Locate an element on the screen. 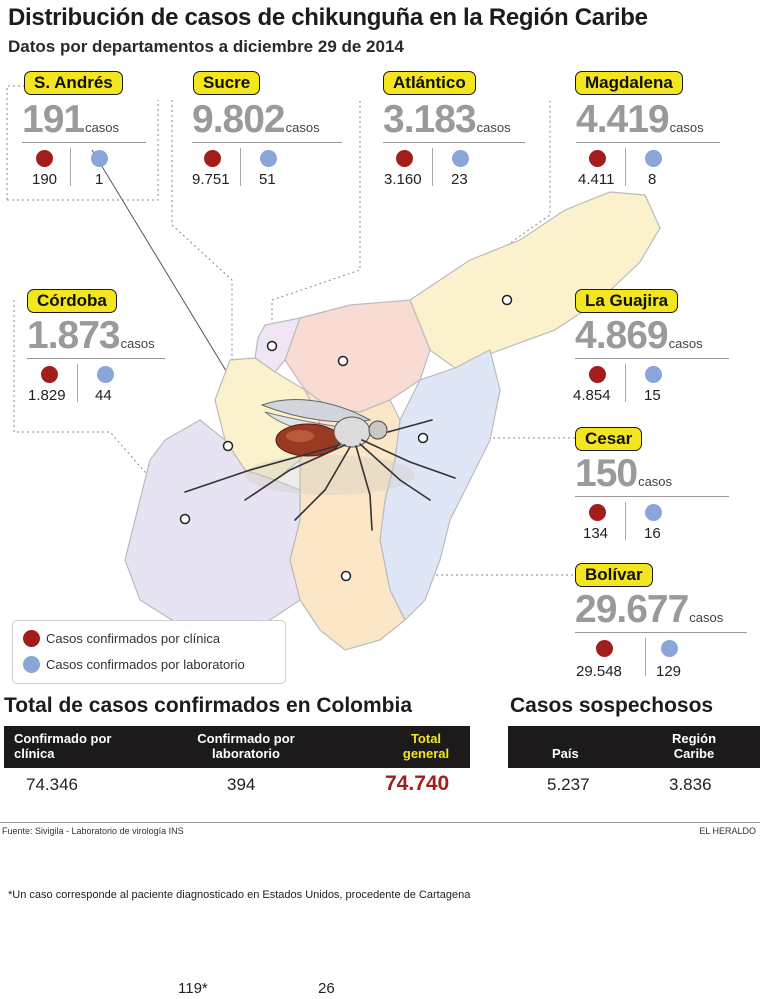  dept-name-badge: Cesar is located at coordinates (609, 439).